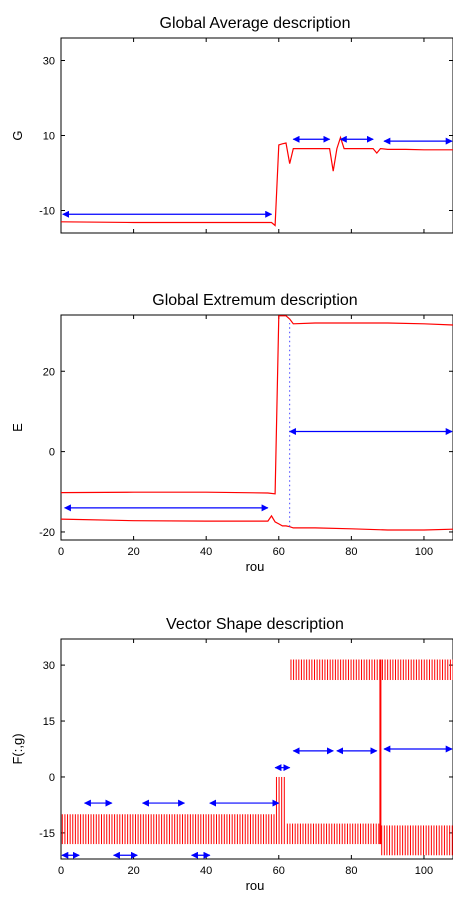 The image size is (453, 897). Describe the element at coordinates (17, 135) in the screenshot. I see `y-axis-label: G` at that location.